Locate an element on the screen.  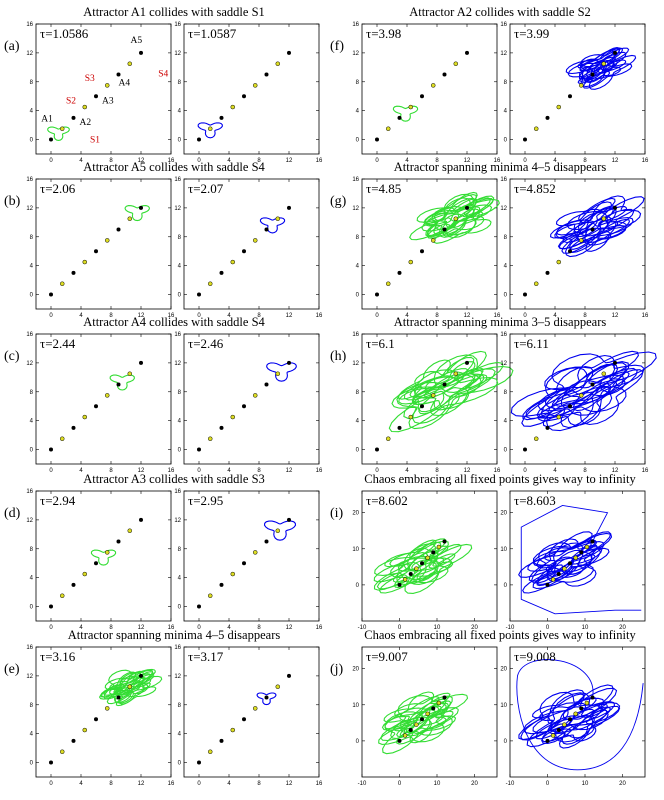
x-tick-label: 20 is located at coordinates (622, 784).